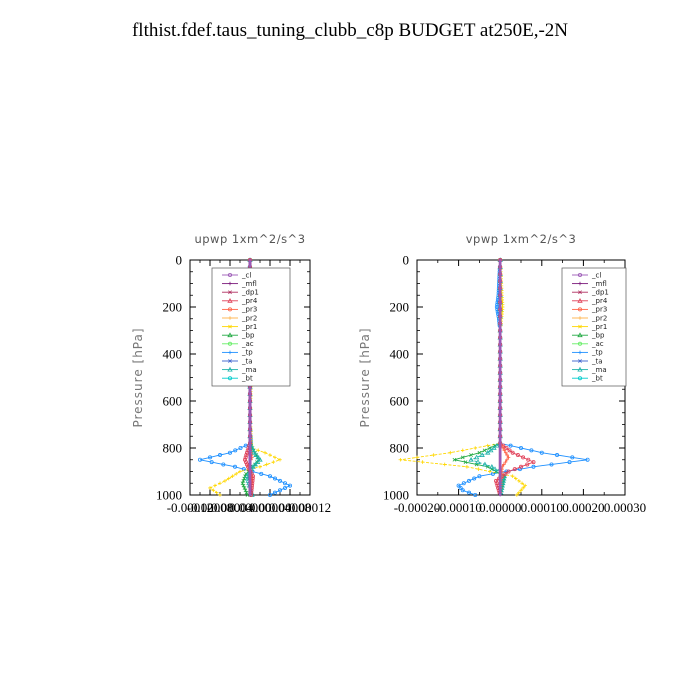 The image size is (700, 700). Describe the element at coordinates (599, 310) in the screenshot. I see `legend-label: _pr3` at that location.